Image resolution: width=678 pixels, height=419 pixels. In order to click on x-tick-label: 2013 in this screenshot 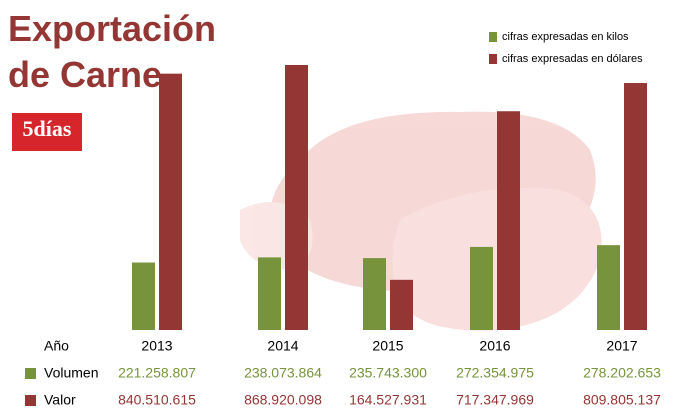, I will do `click(156, 346)`.